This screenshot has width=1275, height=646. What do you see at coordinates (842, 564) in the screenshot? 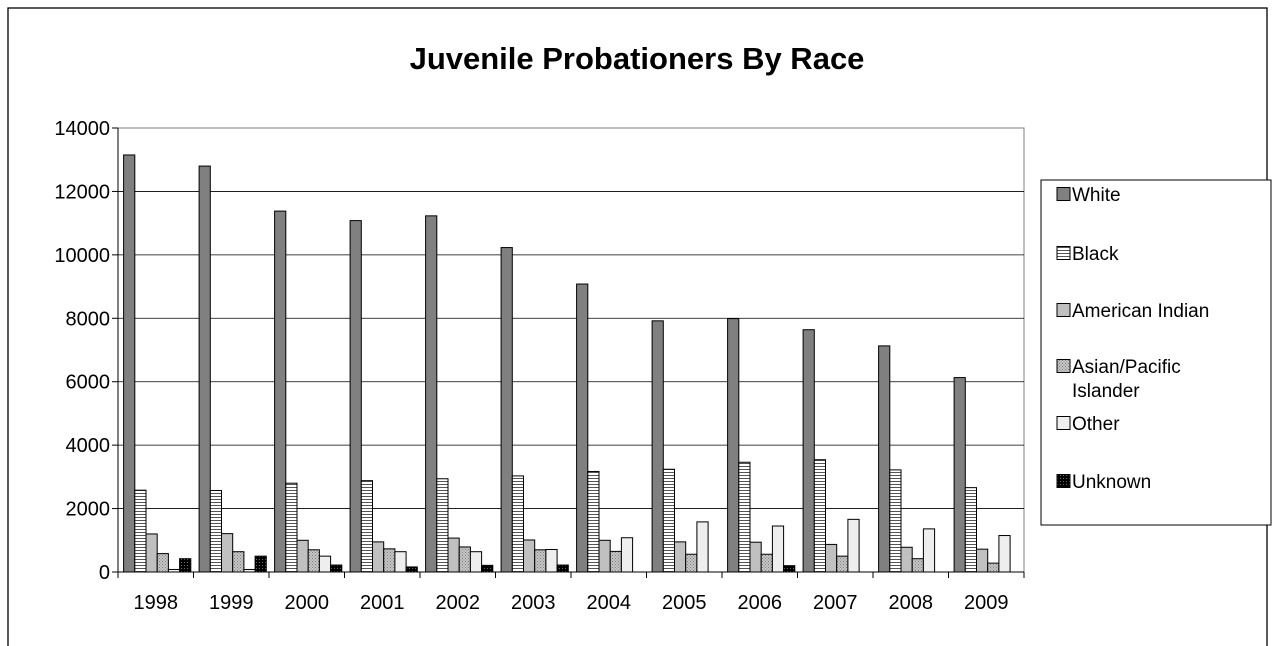
I see `bar-asian-pacific-islander-2007` at bounding box center [842, 564].